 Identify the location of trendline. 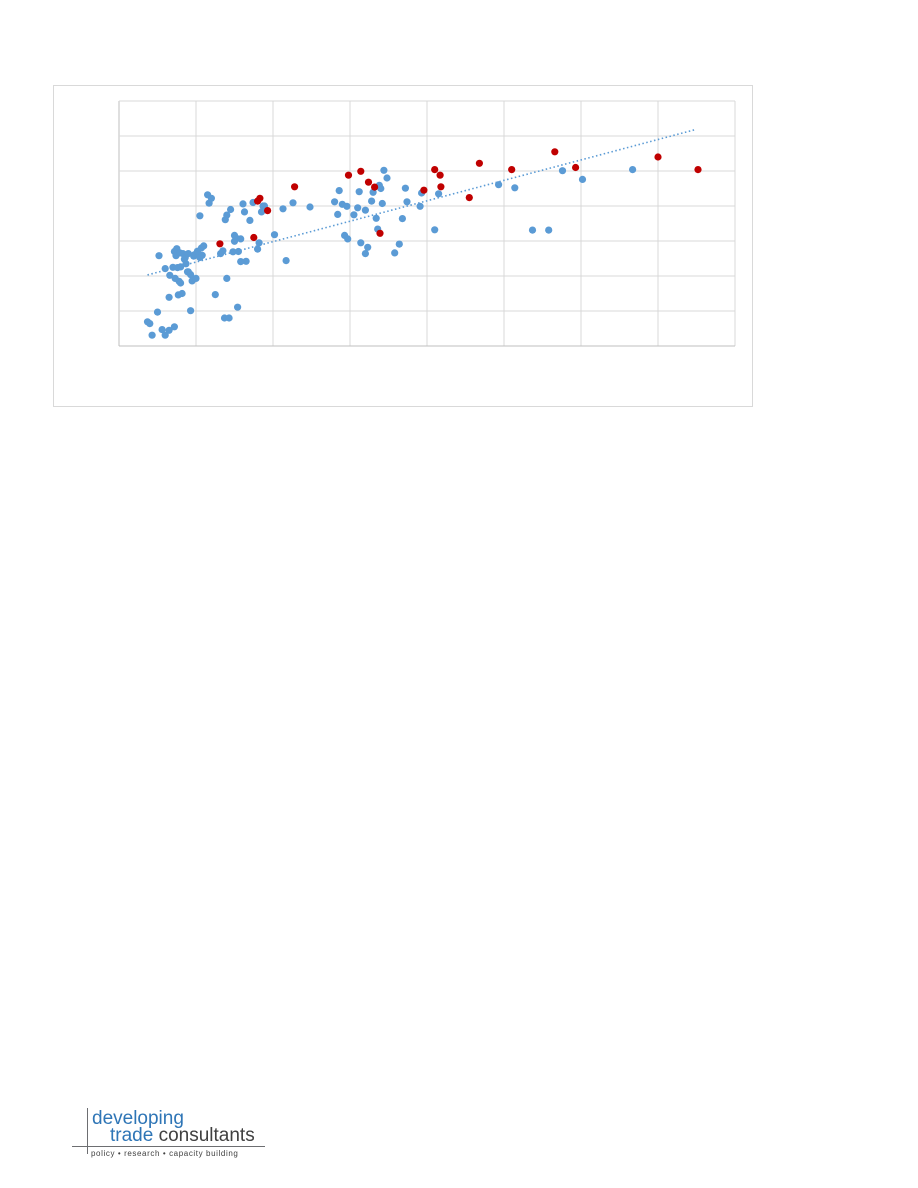
(421, 202).